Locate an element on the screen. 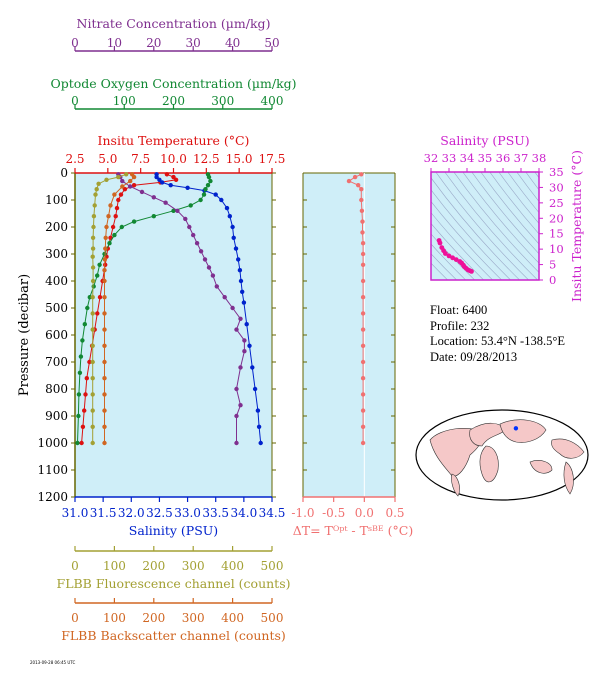  temperature-tick-label: 17.5 is located at coordinates (272, 159).